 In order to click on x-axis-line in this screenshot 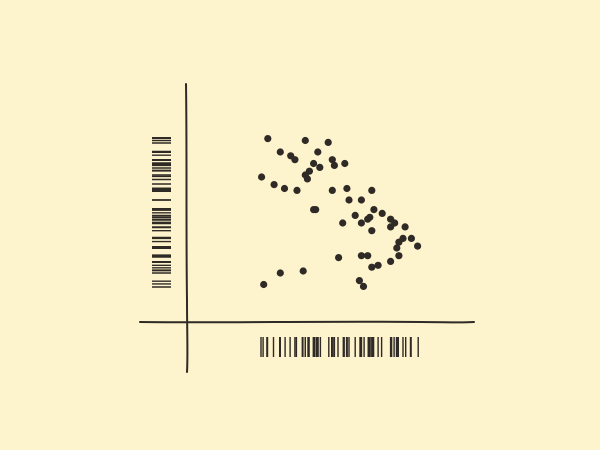, I will do `click(307, 322)`.